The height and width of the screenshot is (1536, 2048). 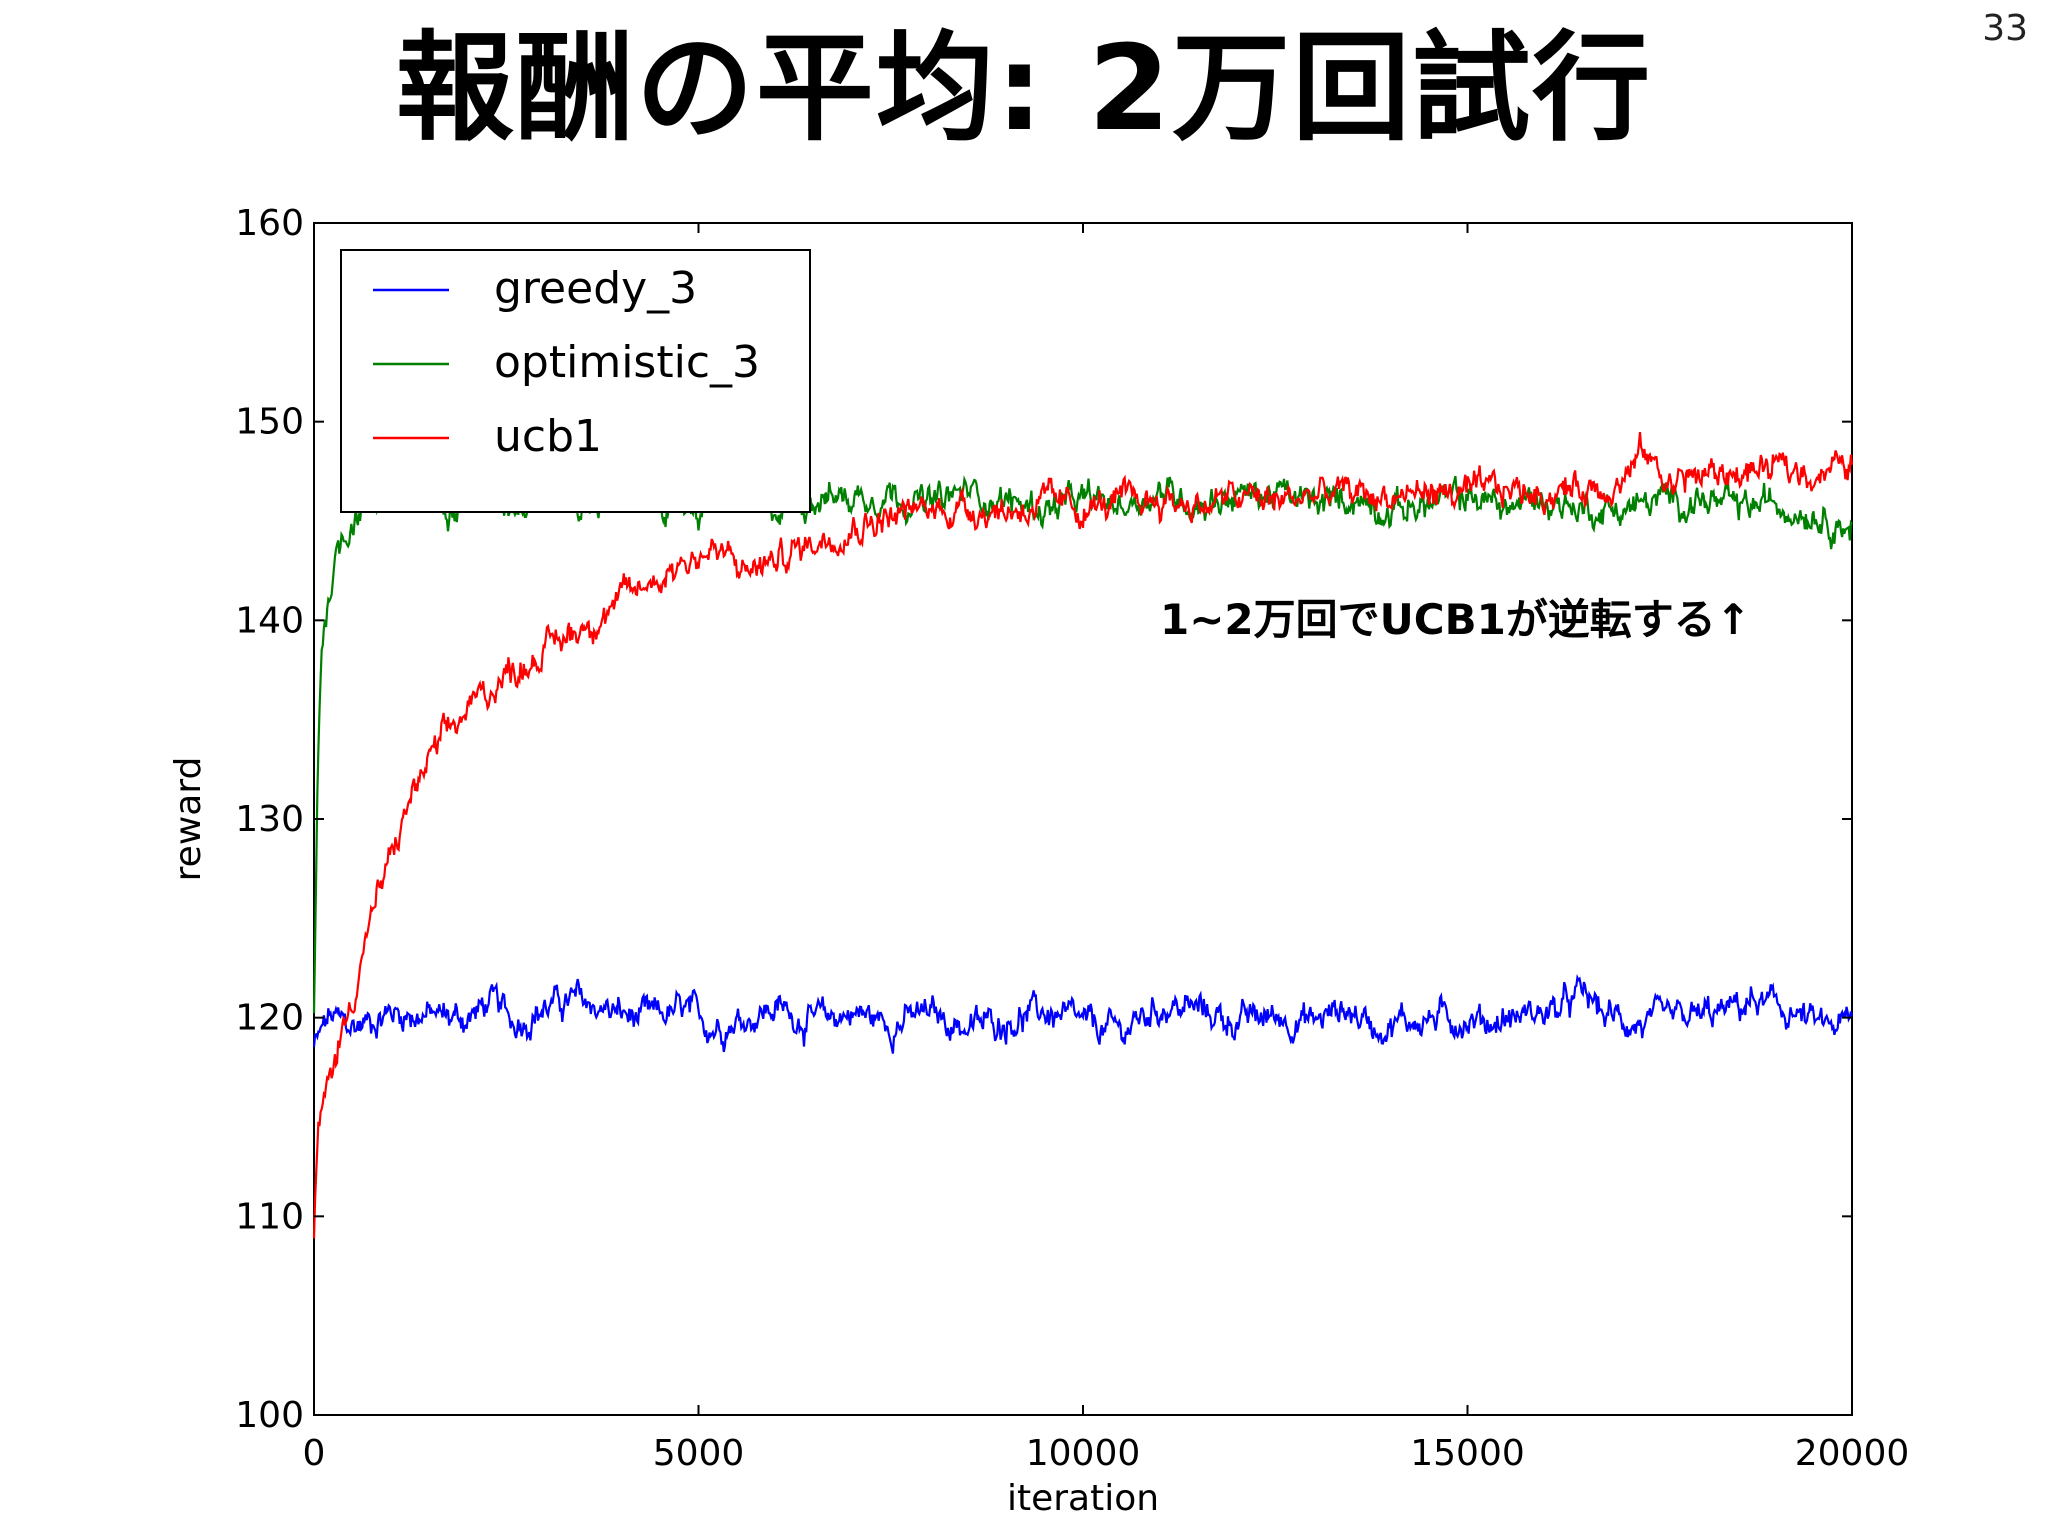 What do you see at coordinates (627, 362) in the screenshot?
I see `legend-label-optimistic_3: optimistic_3` at bounding box center [627, 362].